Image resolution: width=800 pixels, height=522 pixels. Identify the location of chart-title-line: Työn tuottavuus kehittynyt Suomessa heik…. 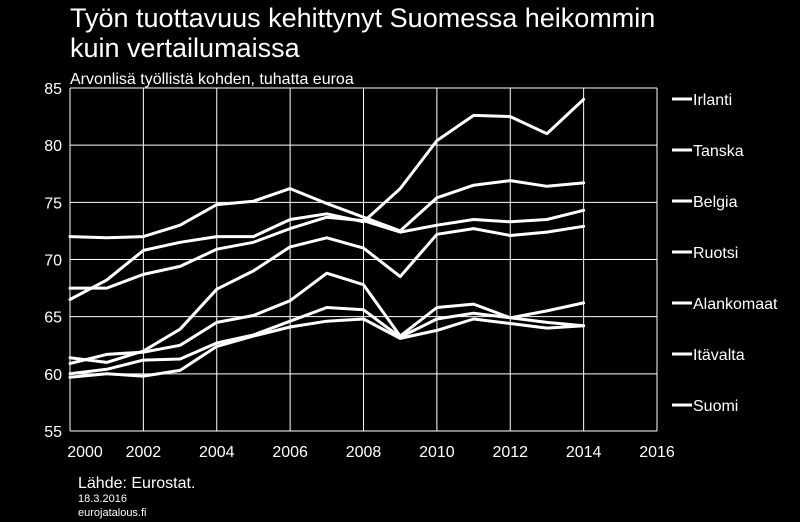
(362, 18).